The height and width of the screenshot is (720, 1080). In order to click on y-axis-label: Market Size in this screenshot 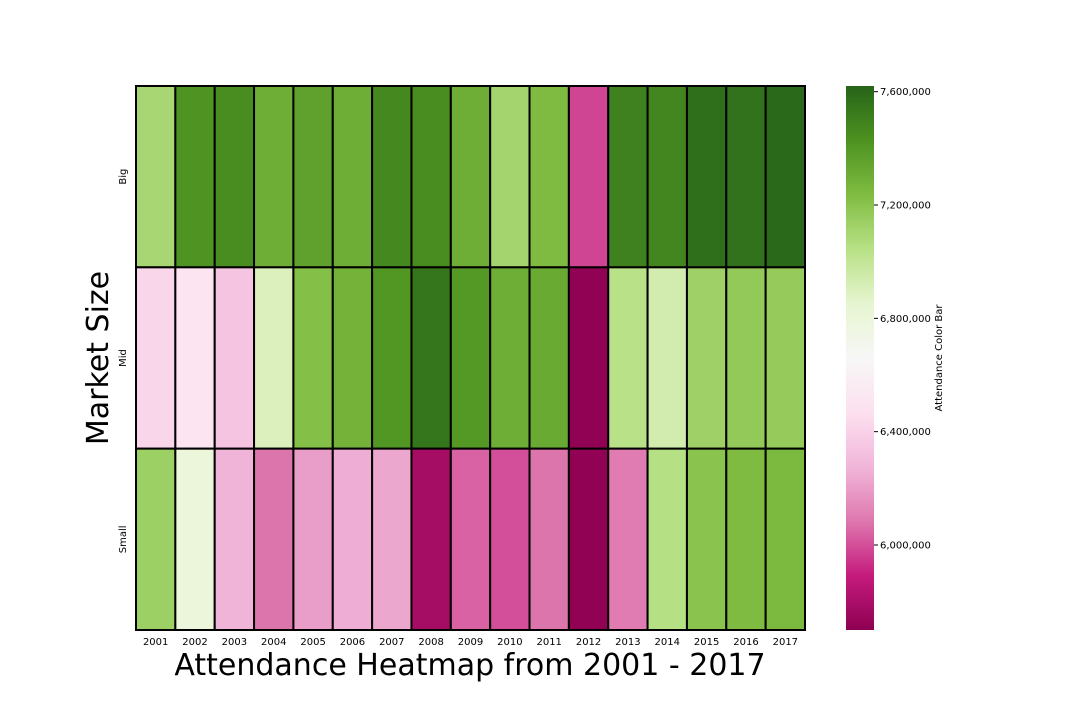, I will do `click(98, 358)`.